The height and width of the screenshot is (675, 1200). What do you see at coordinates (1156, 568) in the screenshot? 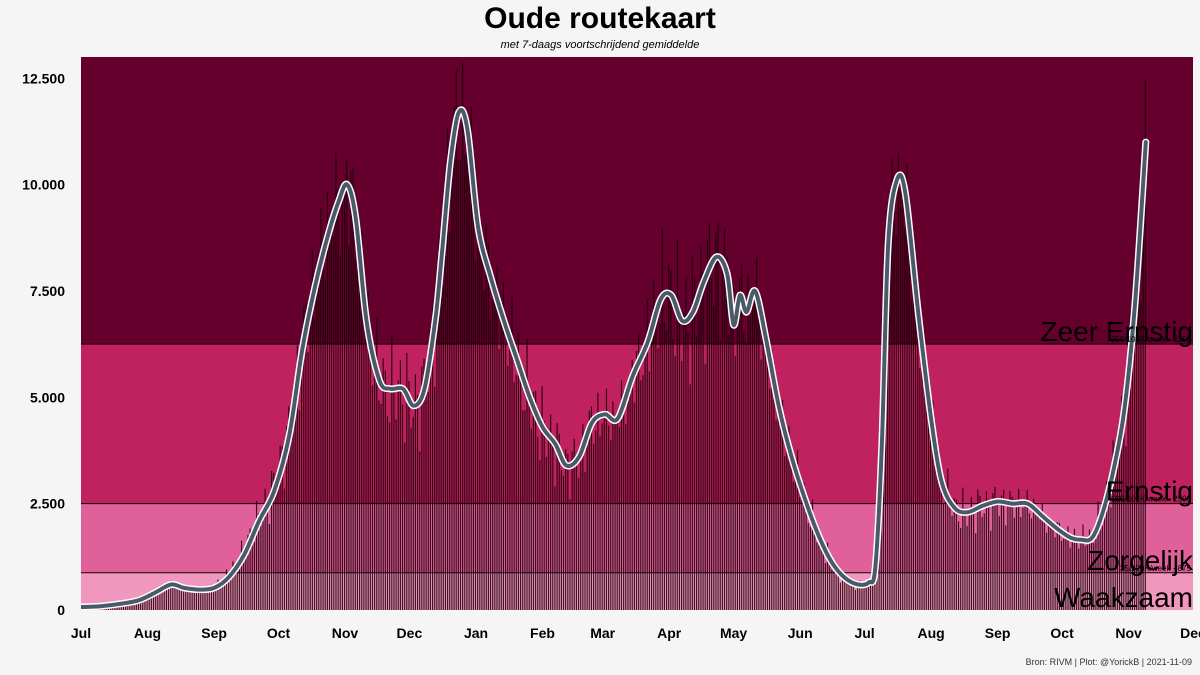
I see `zone-threshold-zorgelijk: 35/100K/week - 875` at bounding box center [1156, 568].